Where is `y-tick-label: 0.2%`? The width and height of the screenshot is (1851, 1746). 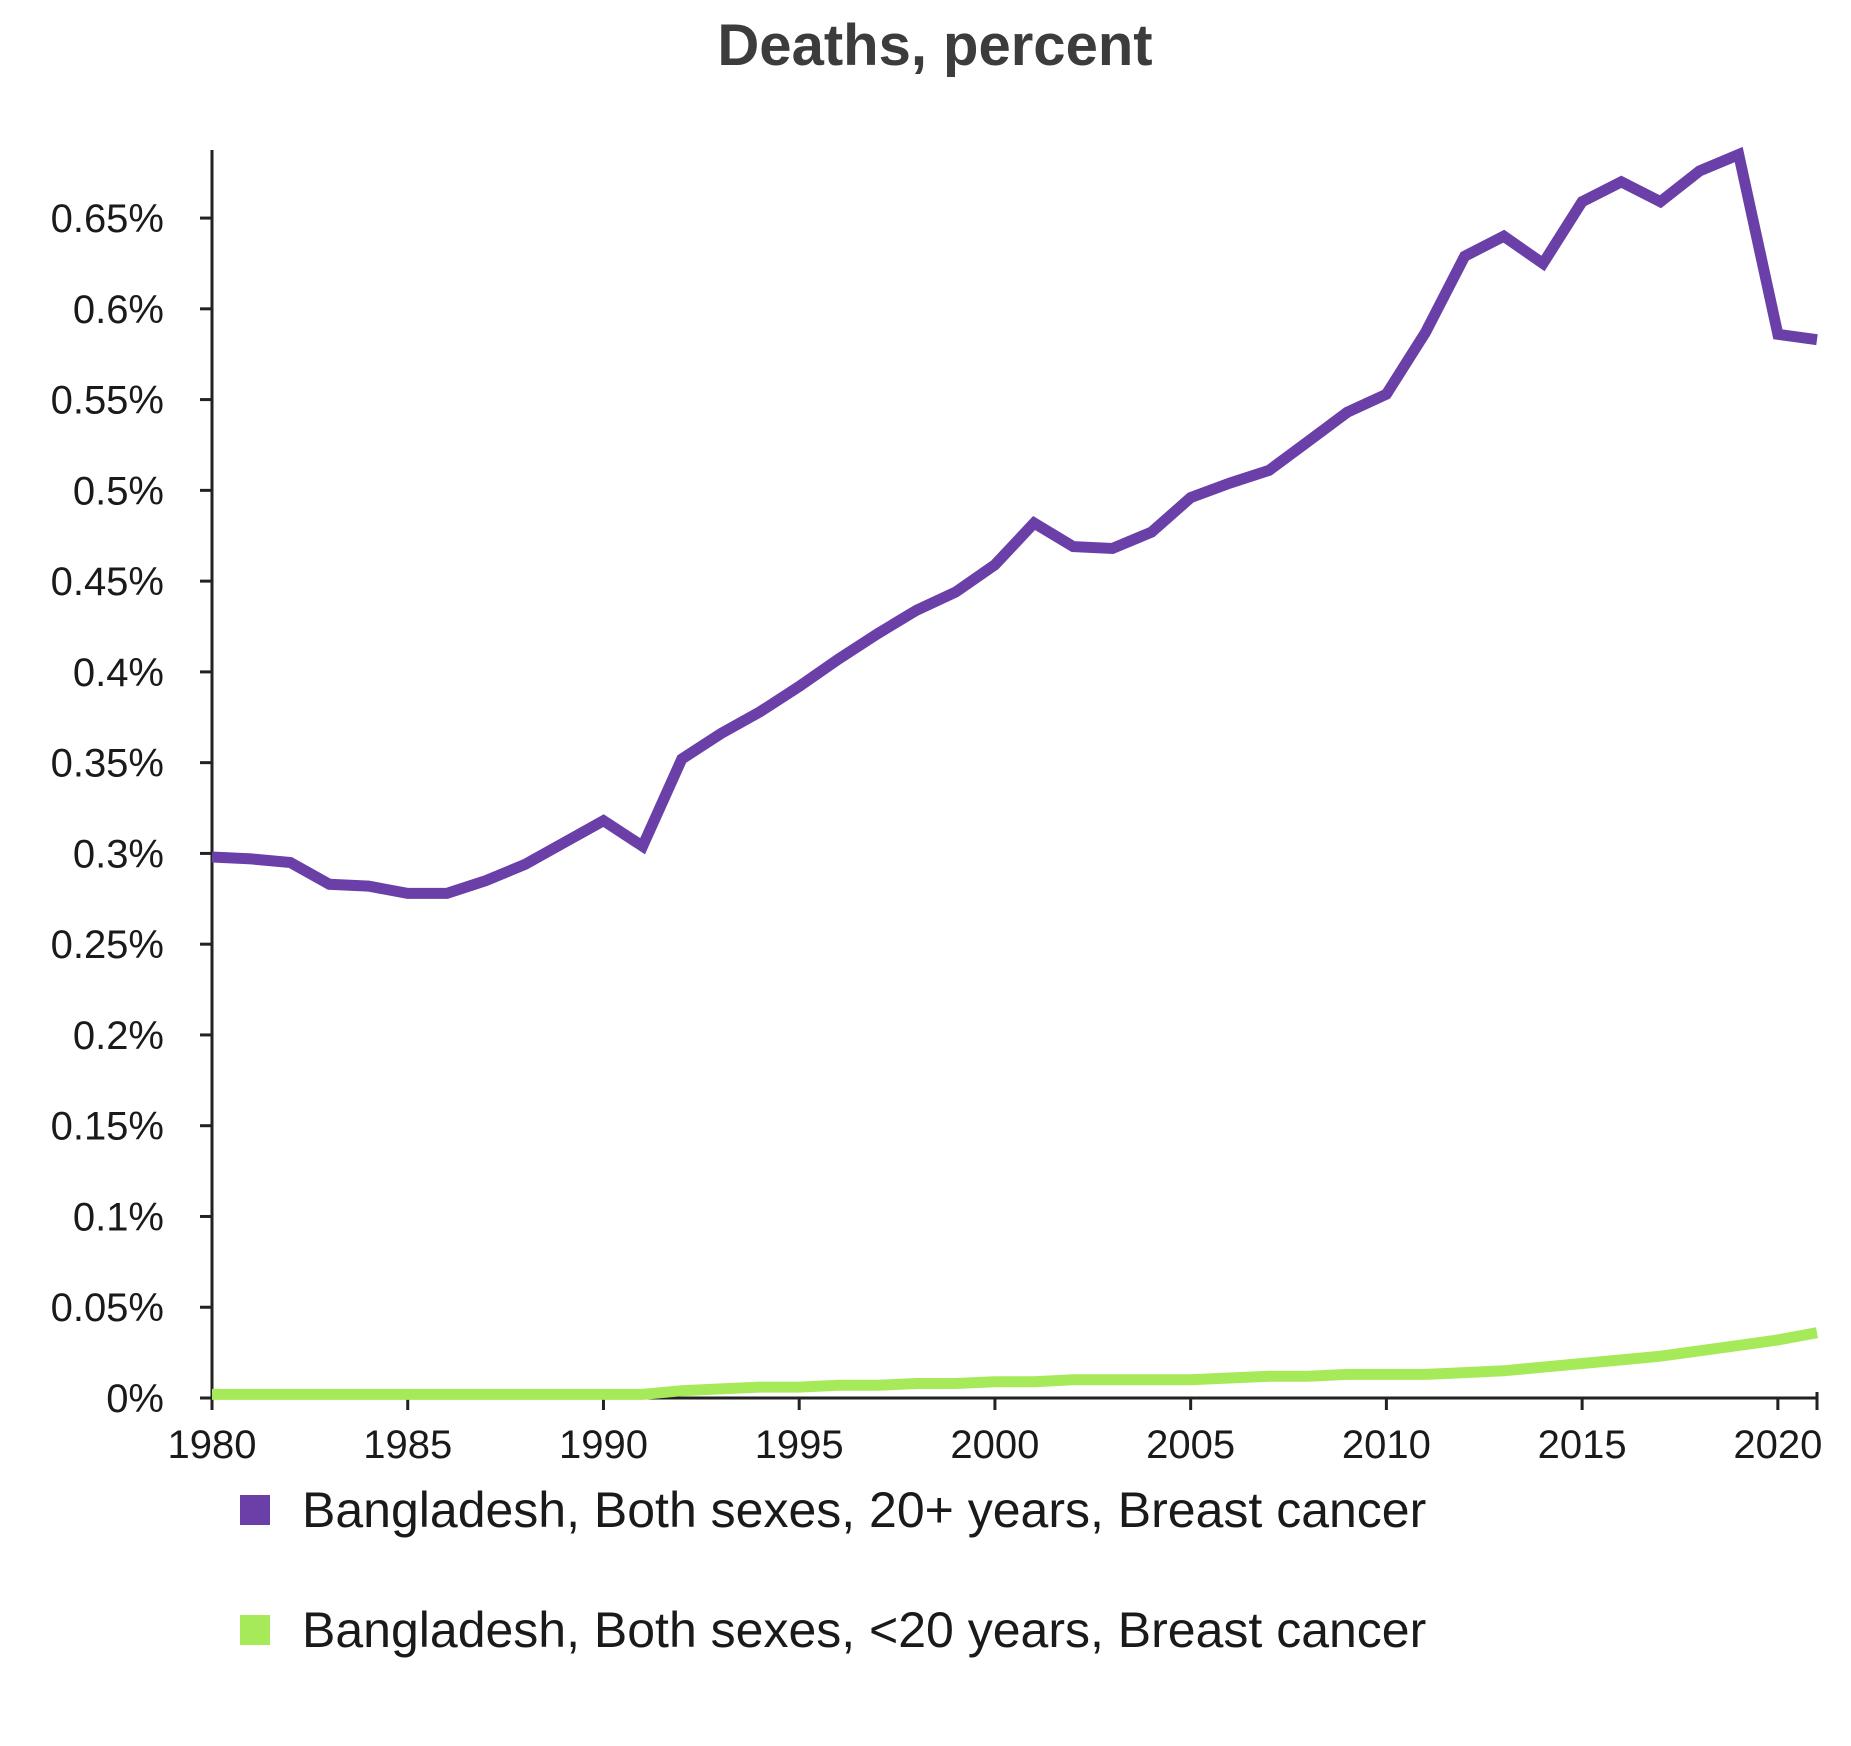
y-tick-label: 0.2% is located at coordinates (118, 1036).